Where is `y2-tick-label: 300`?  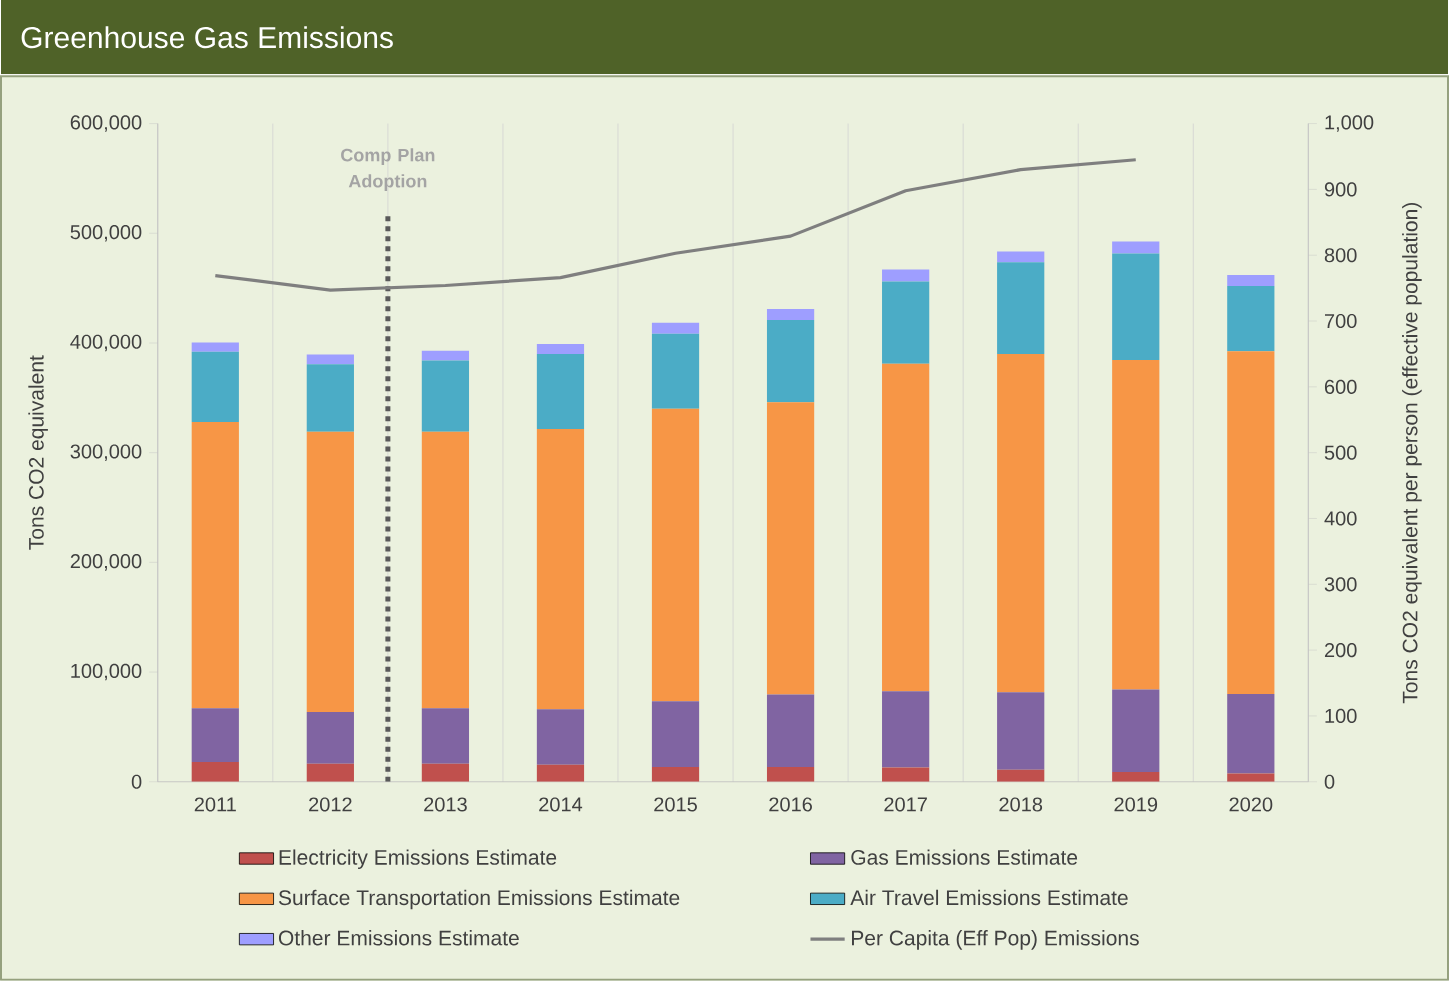 y2-tick-label: 300 is located at coordinates (1340, 584).